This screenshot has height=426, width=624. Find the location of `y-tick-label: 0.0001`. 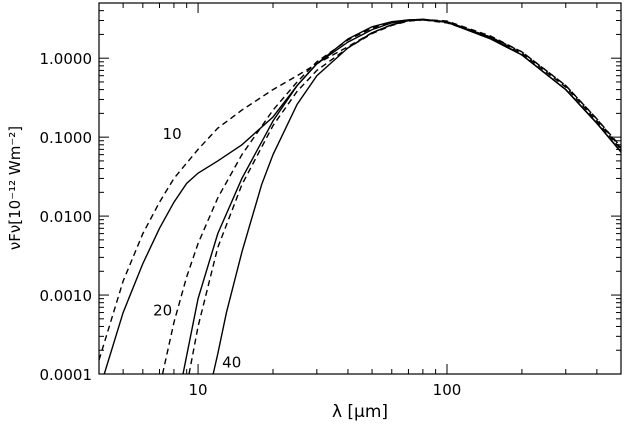

y-tick-label: 0.0001 is located at coordinates (66, 375).